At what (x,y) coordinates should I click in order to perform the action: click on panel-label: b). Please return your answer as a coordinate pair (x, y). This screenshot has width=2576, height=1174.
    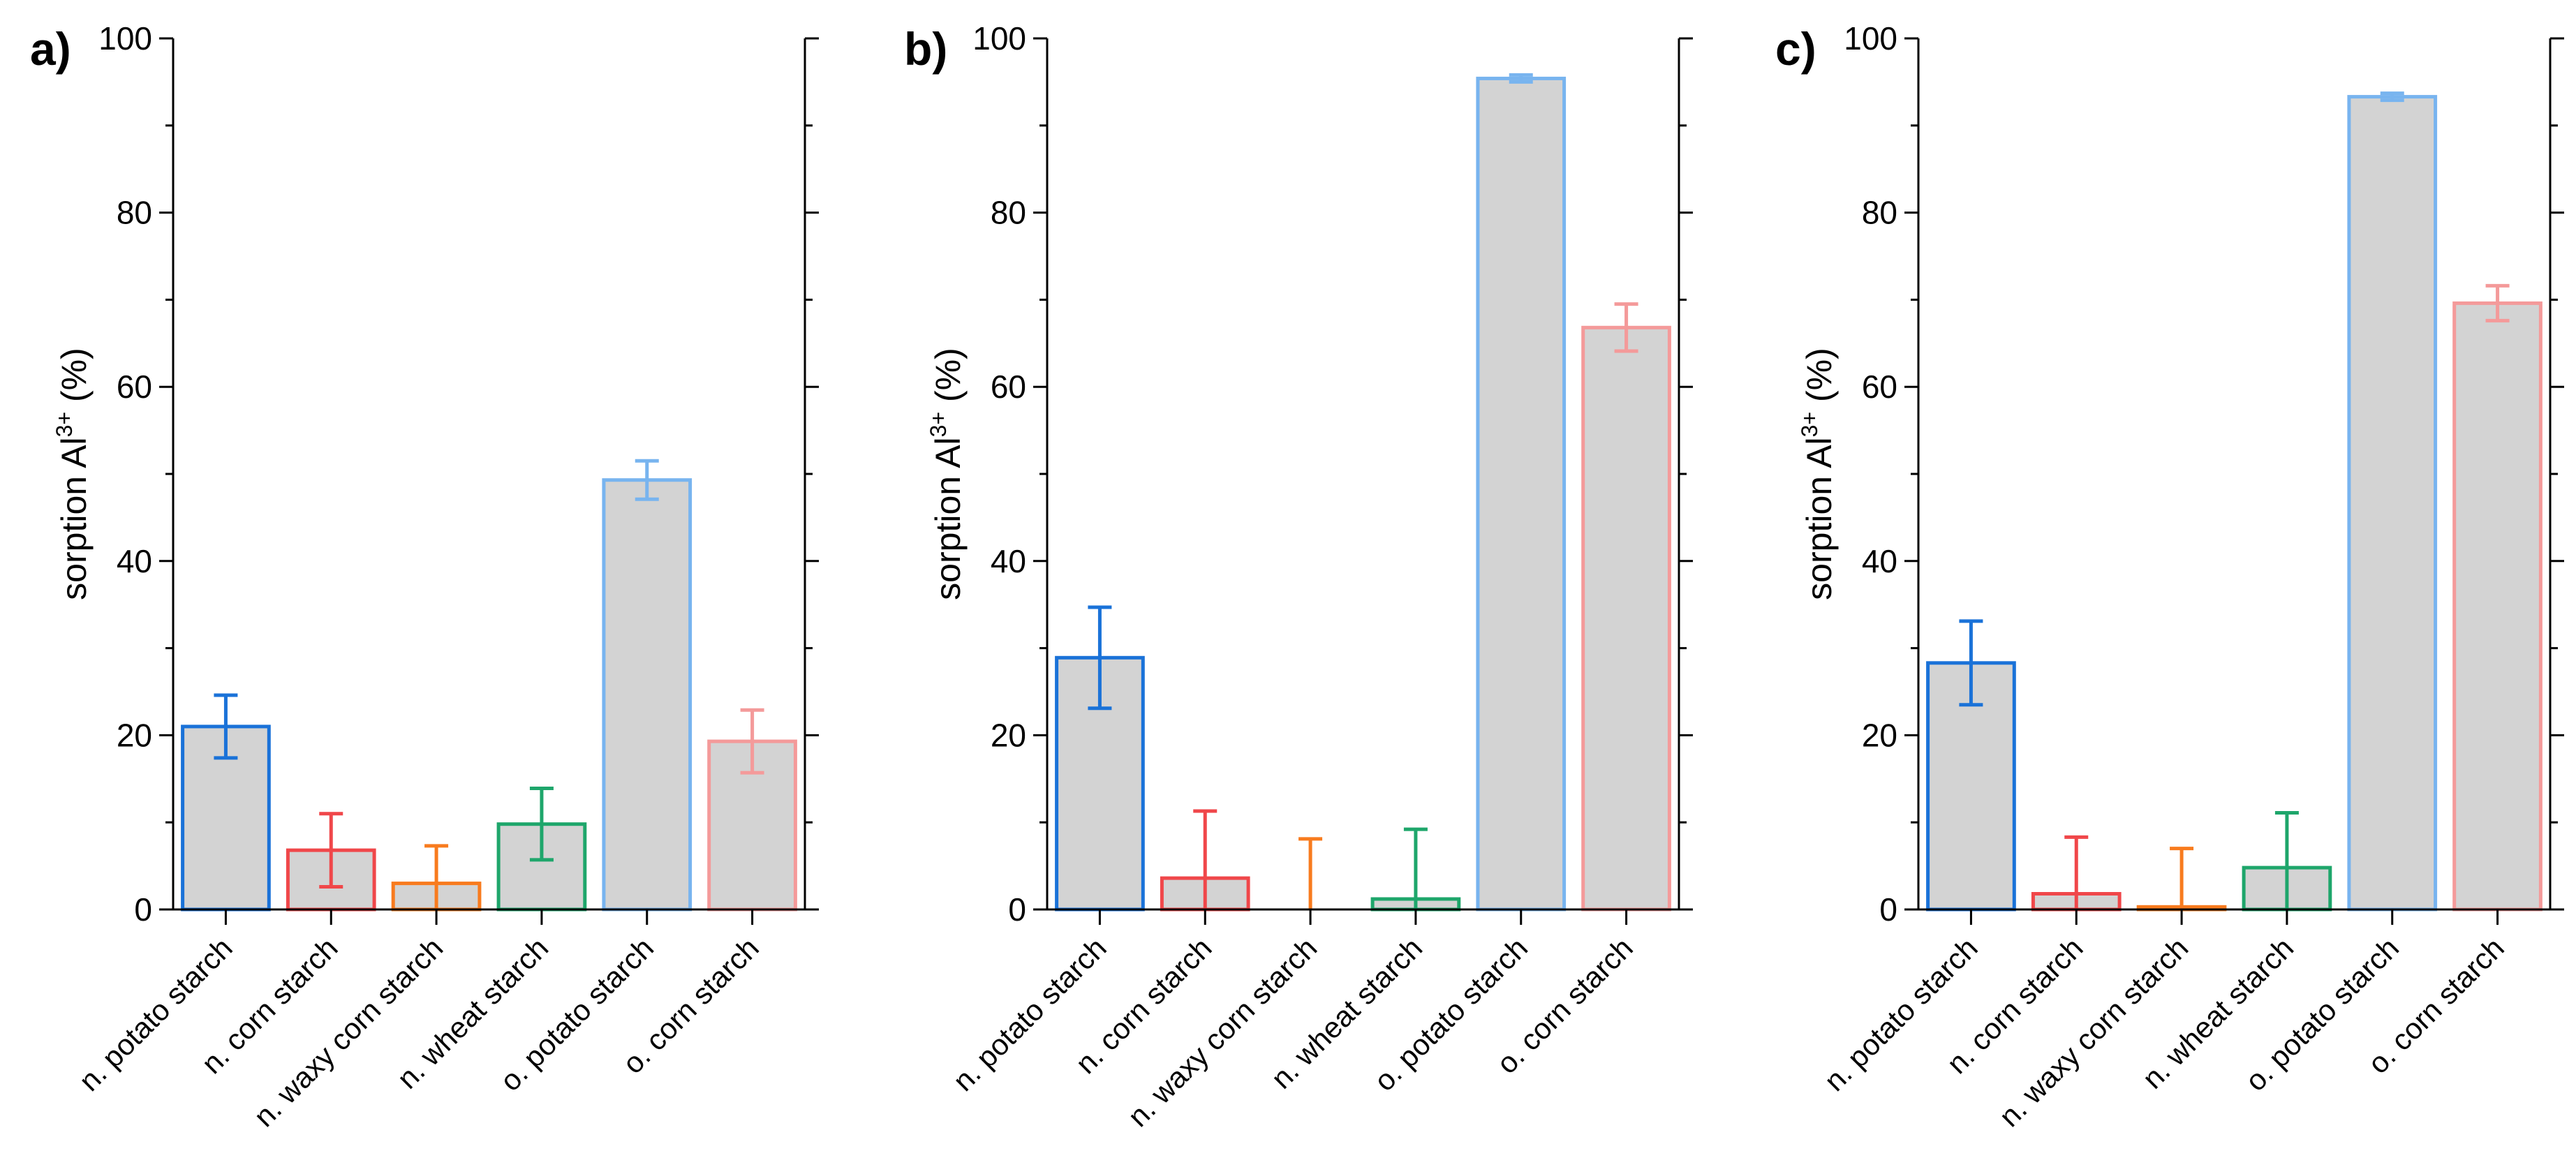
    Looking at the image, I should click on (925, 49).